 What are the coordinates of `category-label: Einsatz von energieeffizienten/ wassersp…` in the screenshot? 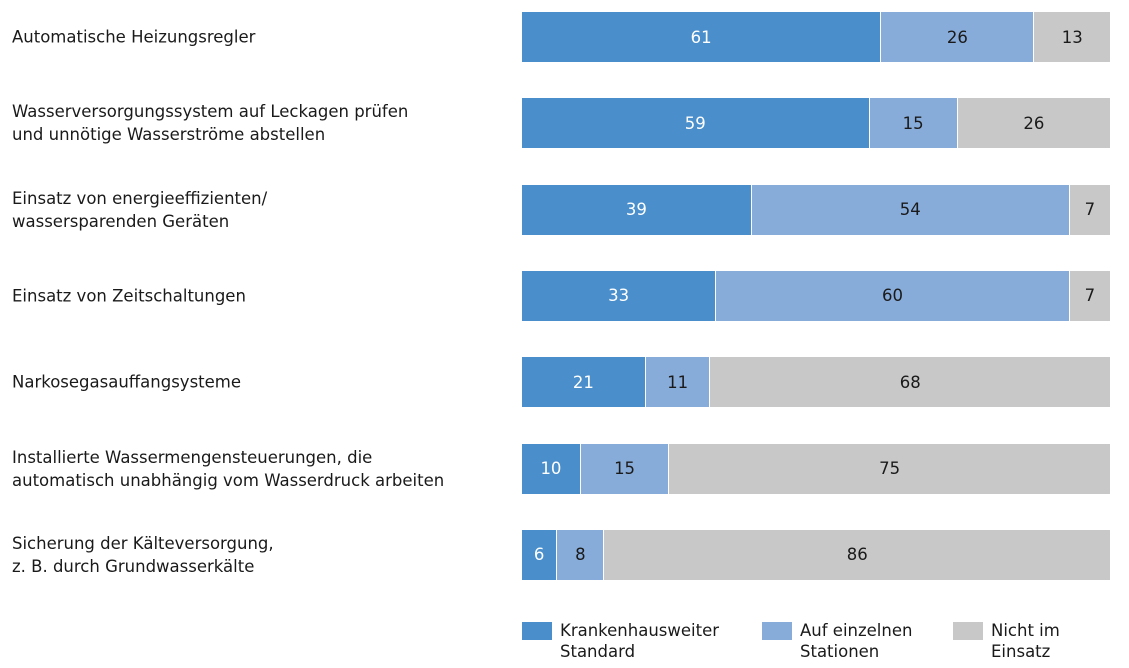 It's located at (140, 209).